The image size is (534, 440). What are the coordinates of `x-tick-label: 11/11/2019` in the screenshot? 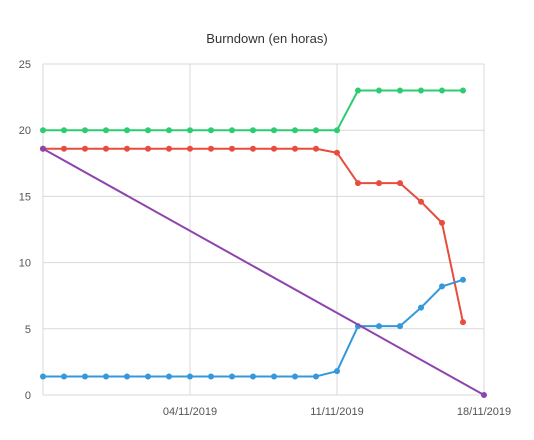 It's located at (336, 412).